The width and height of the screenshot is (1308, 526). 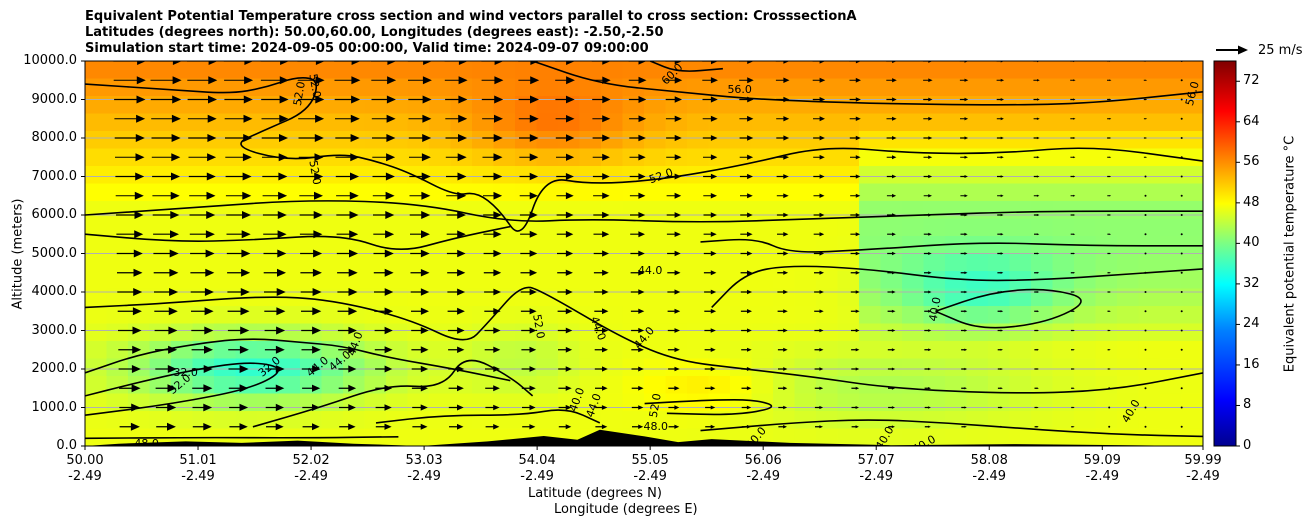 What do you see at coordinates (54, 99) in the screenshot?
I see `y-tick-label: 9000.0` at bounding box center [54, 99].